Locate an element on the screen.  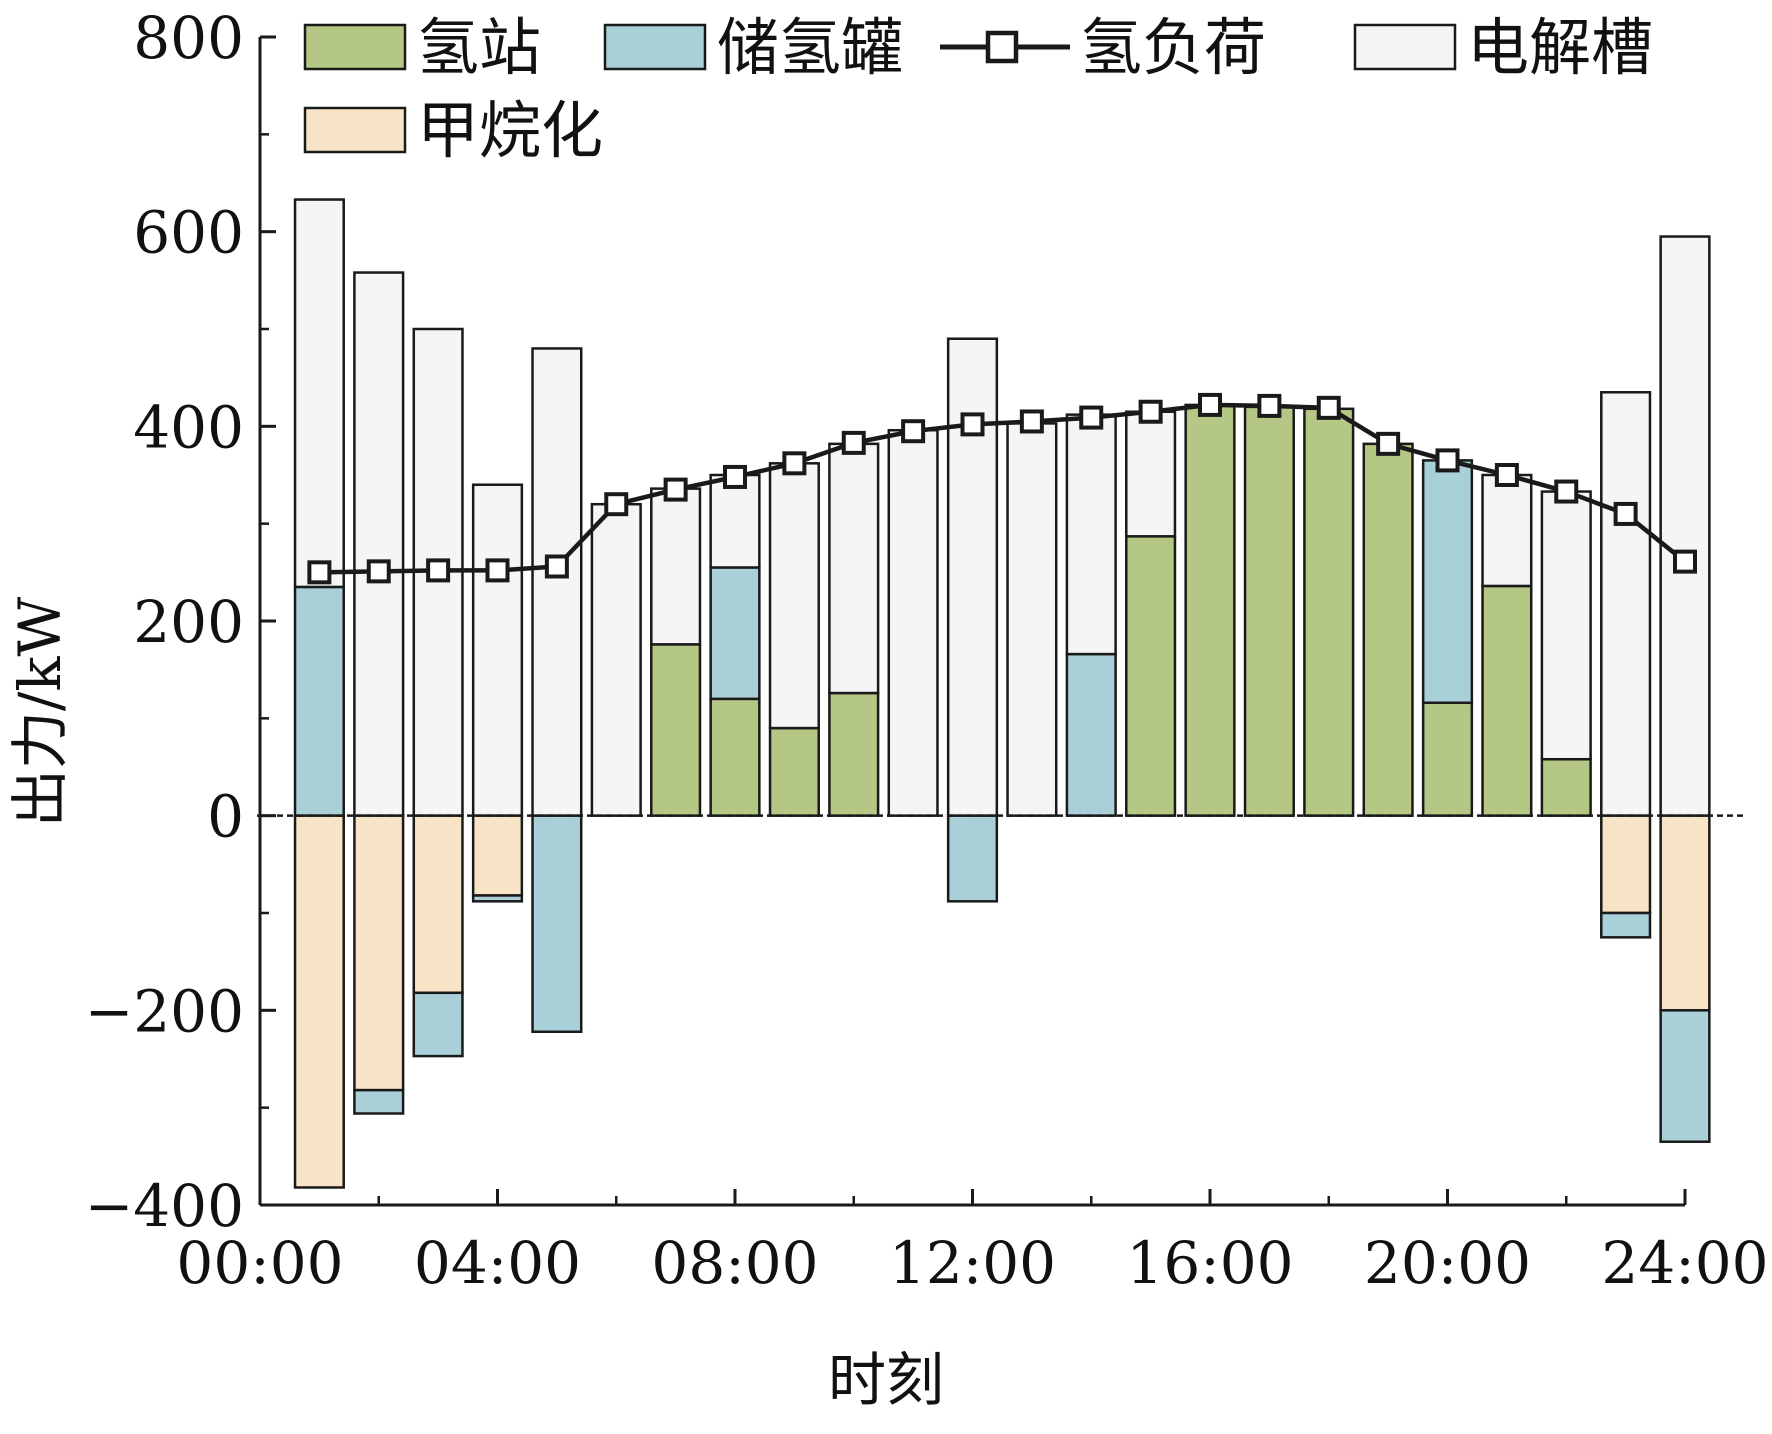
hydrogen-load-line-layer is located at coordinates (1002, 488).